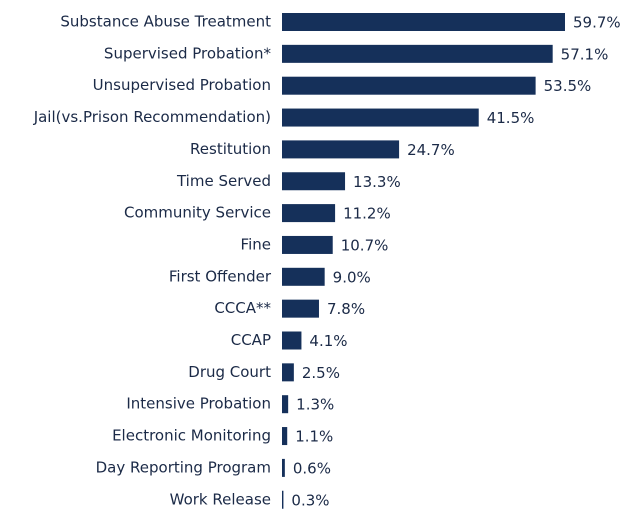  What do you see at coordinates (197, 213) in the screenshot?
I see `category-label: Community Service` at bounding box center [197, 213].